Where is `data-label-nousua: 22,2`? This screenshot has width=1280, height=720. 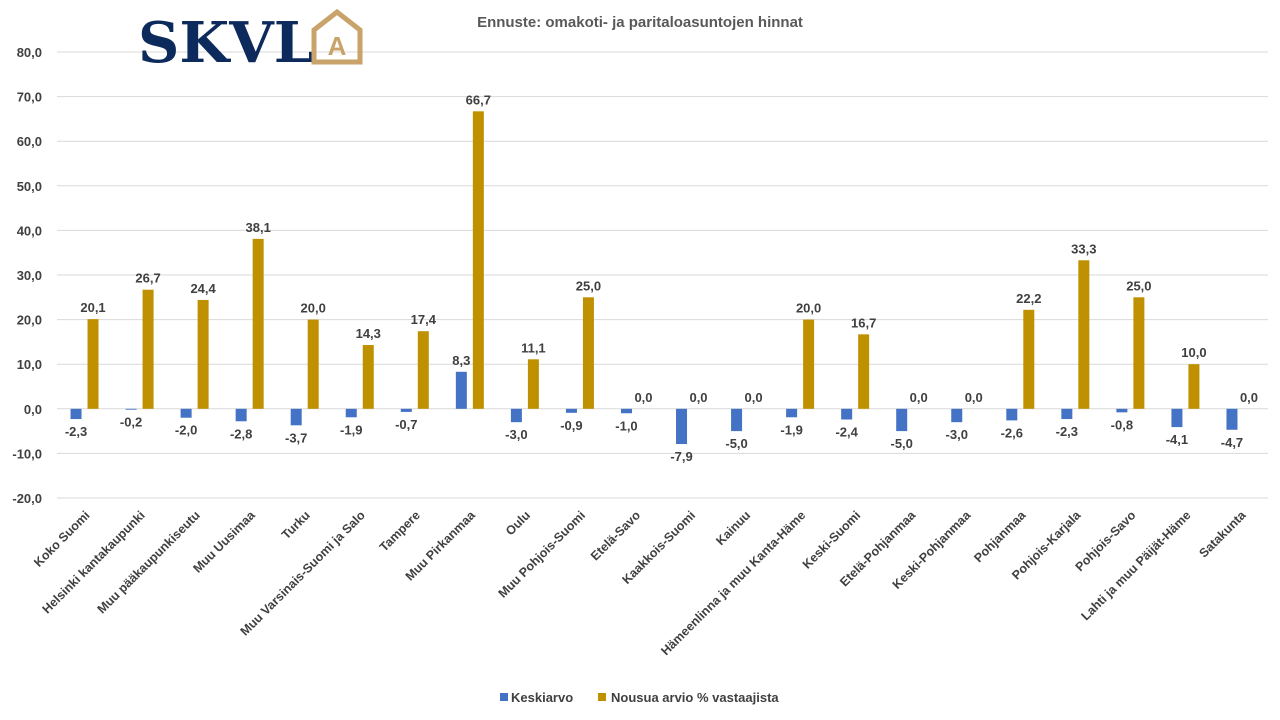
data-label-nousua: 22,2 is located at coordinates (1028, 298).